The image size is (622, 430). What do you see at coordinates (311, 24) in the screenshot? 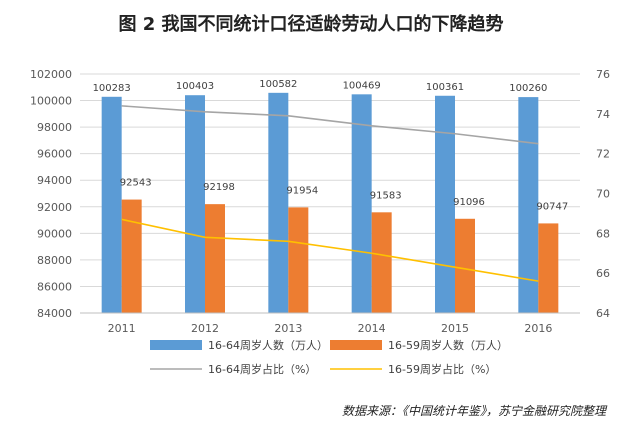
I see `chart-title: 图 2 我国不同统计口径适龄劳动人口的下降趋势` at bounding box center [311, 24].